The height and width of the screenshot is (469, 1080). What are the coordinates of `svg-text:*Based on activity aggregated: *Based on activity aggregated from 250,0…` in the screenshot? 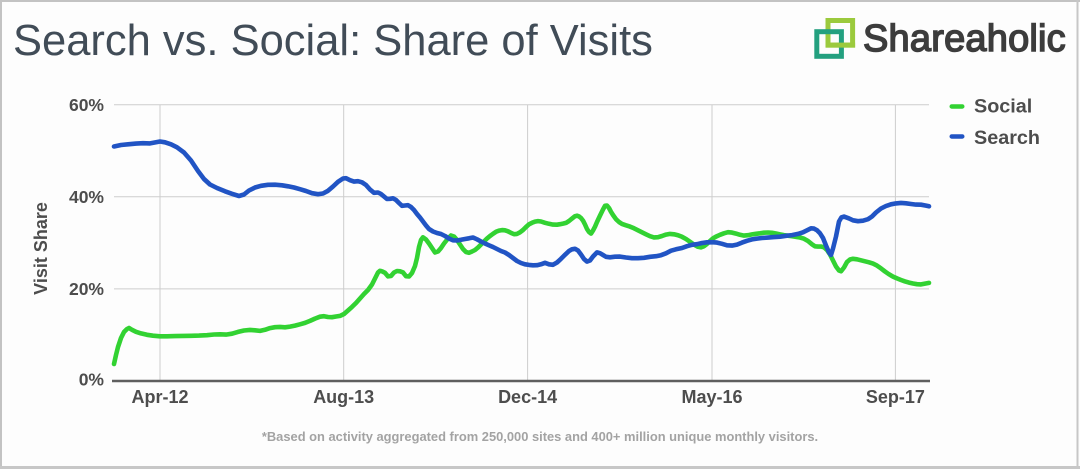 It's located at (540, 436).